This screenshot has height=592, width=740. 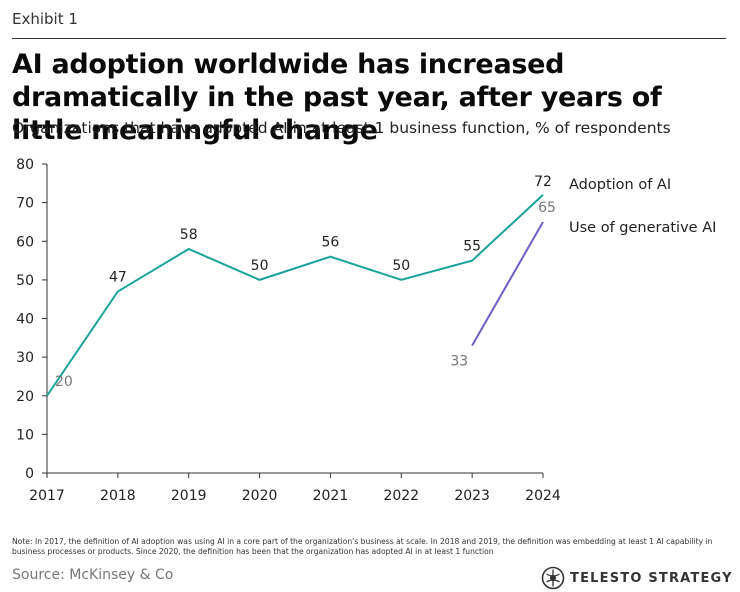 I want to click on y-tick-label: 50, so click(x=25, y=281).